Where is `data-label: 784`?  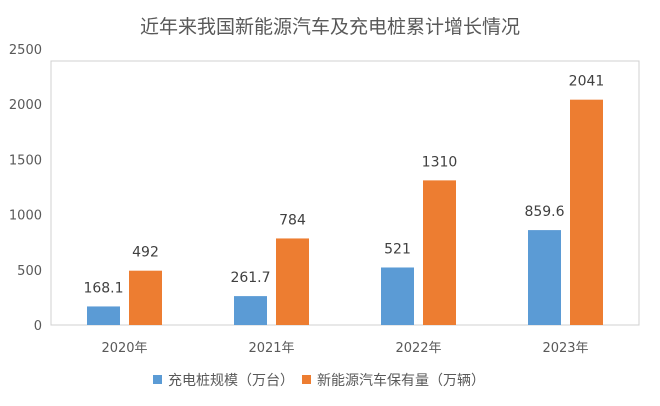
data-label: 784 is located at coordinates (292, 220).